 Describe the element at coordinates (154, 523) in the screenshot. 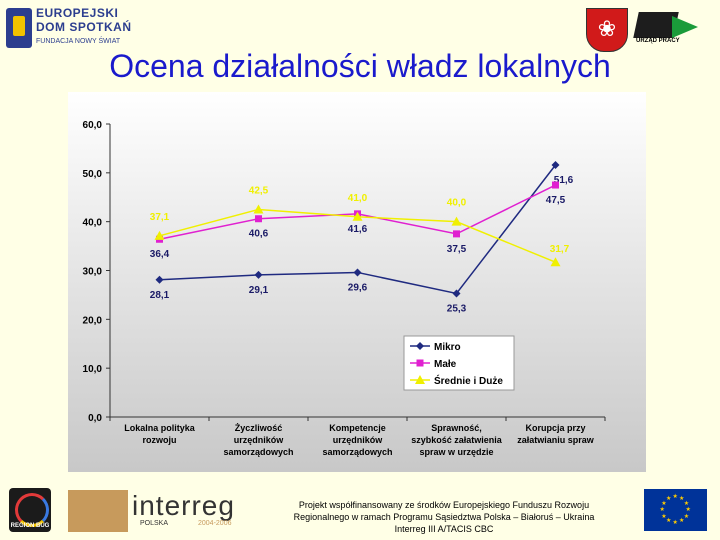

I see `interreg-sub: POLSKA` at that location.